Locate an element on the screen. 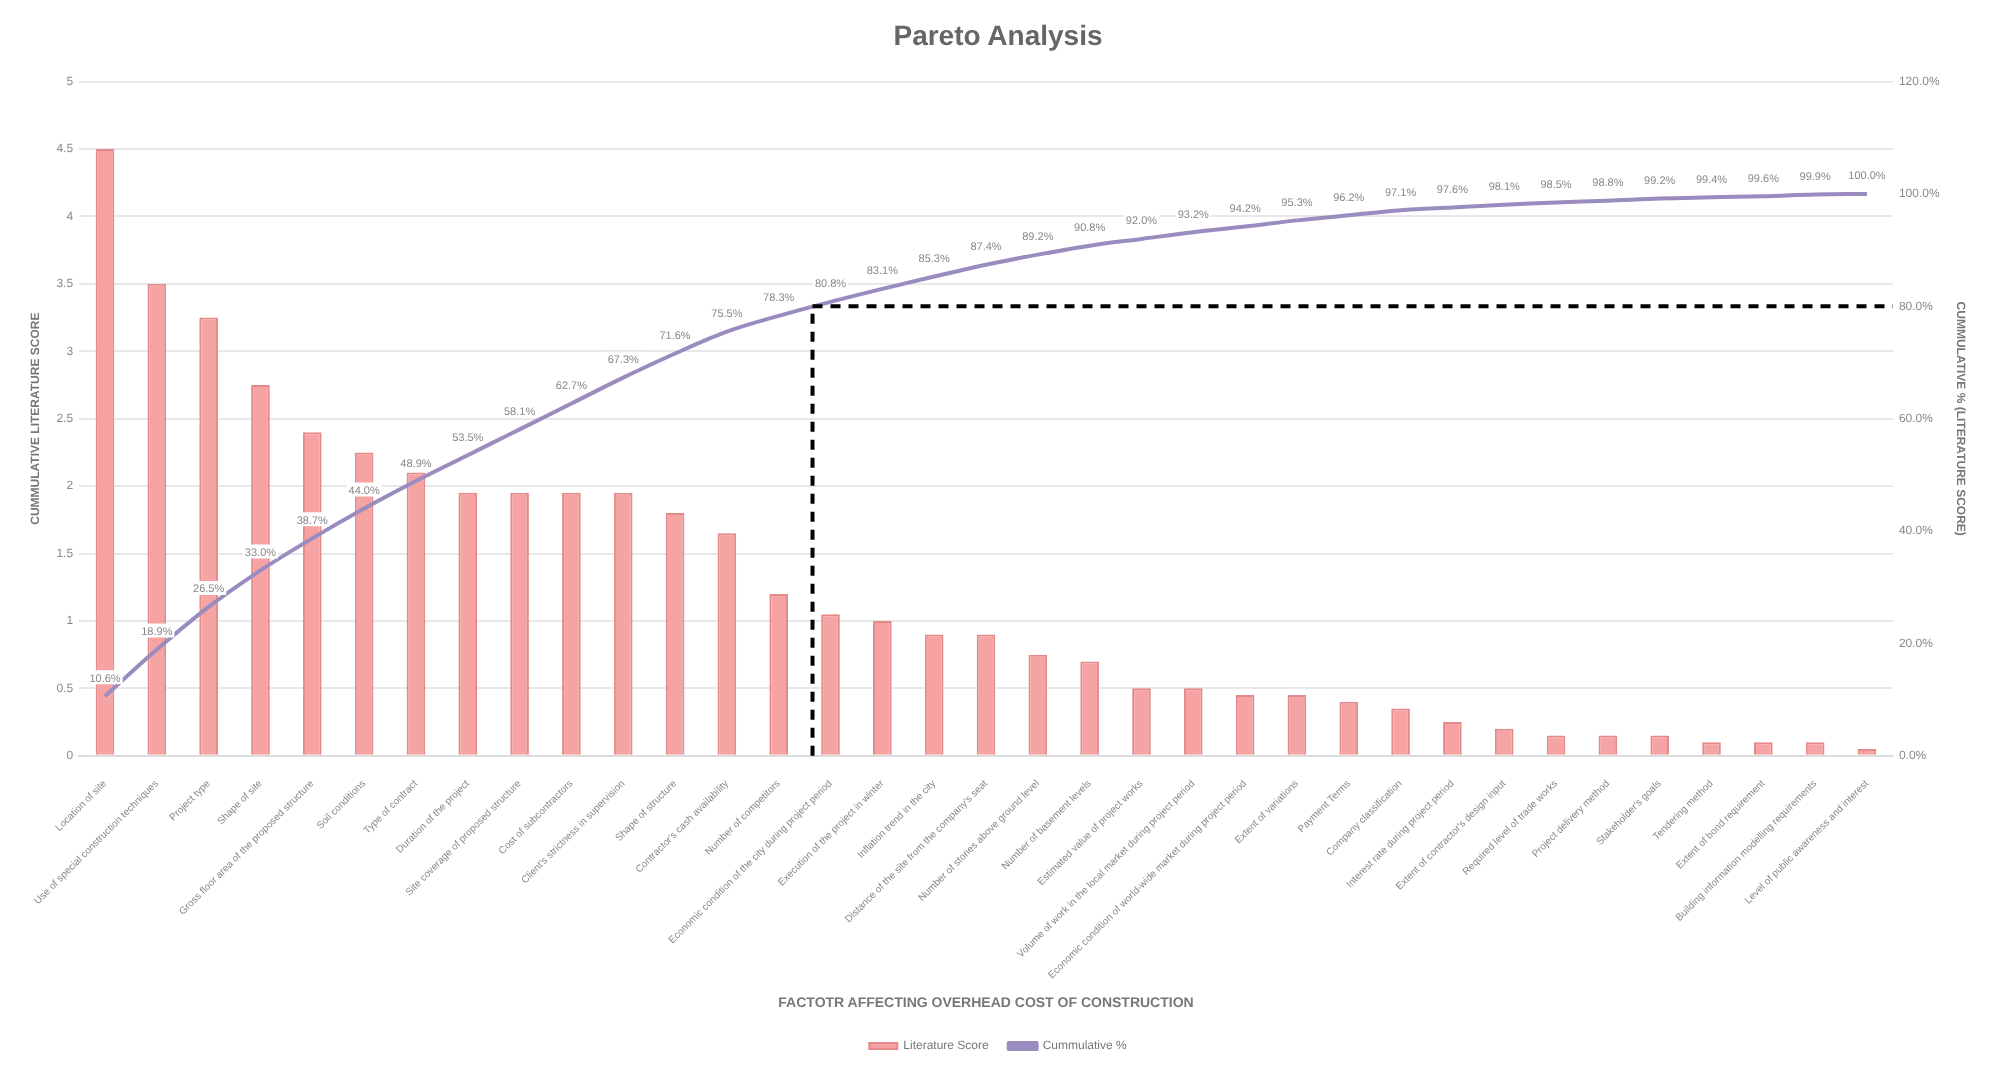 Image resolution: width=1996 pixels, height=1076 pixels. chart-title: Pareto Analysis is located at coordinates (998, 34).